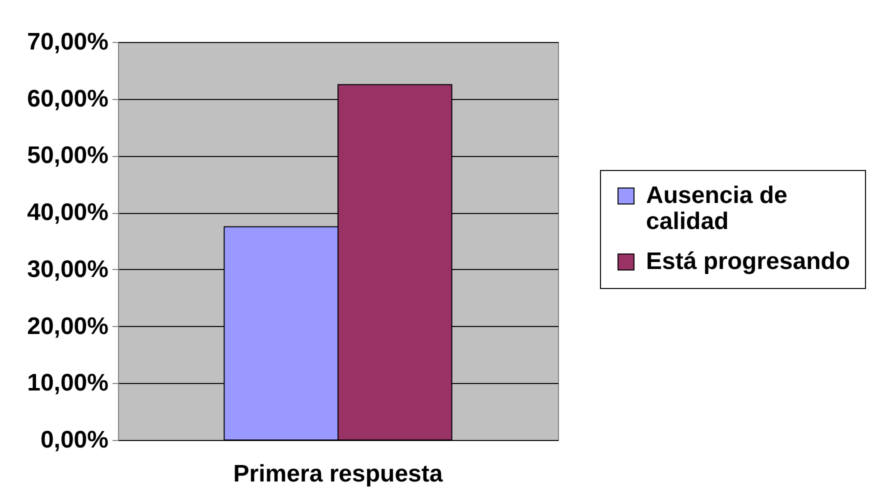  I want to click on legend-label: Ausencia de calidad, so click(717, 208).